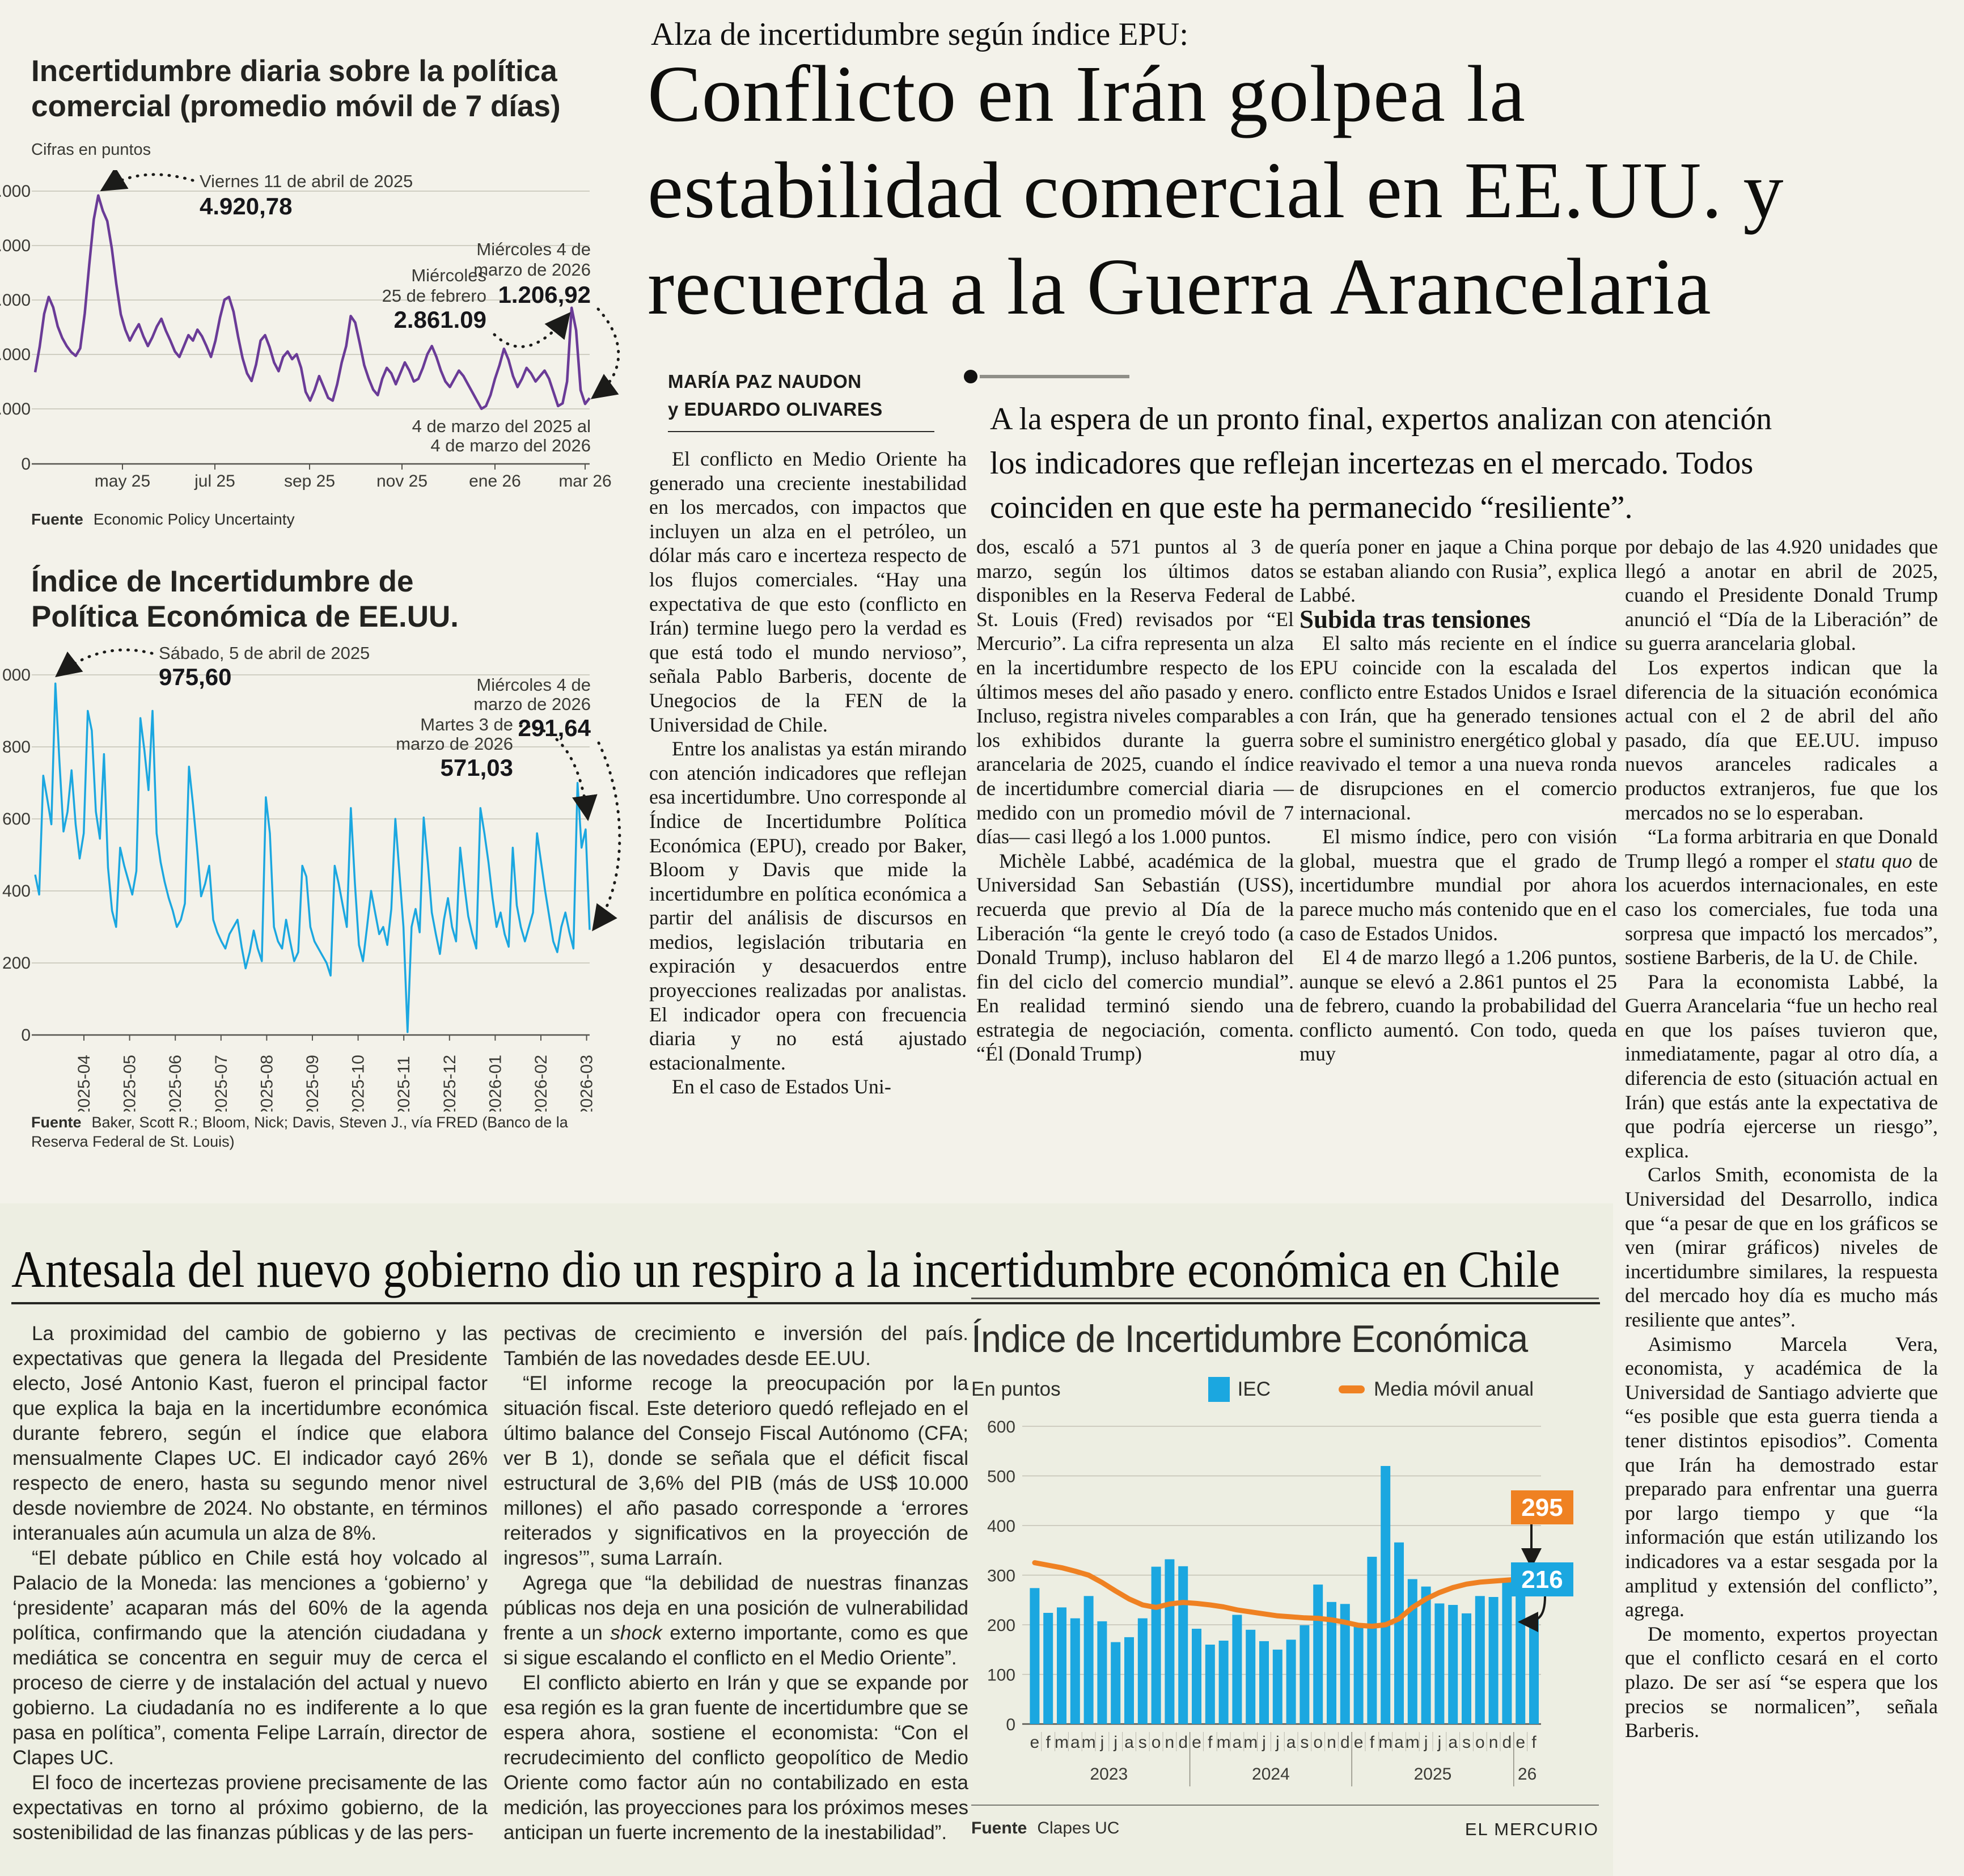  Describe the element at coordinates (195, 677) in the screenshot. I see `chart2-peak-annotation-value: 975,60` at that location.